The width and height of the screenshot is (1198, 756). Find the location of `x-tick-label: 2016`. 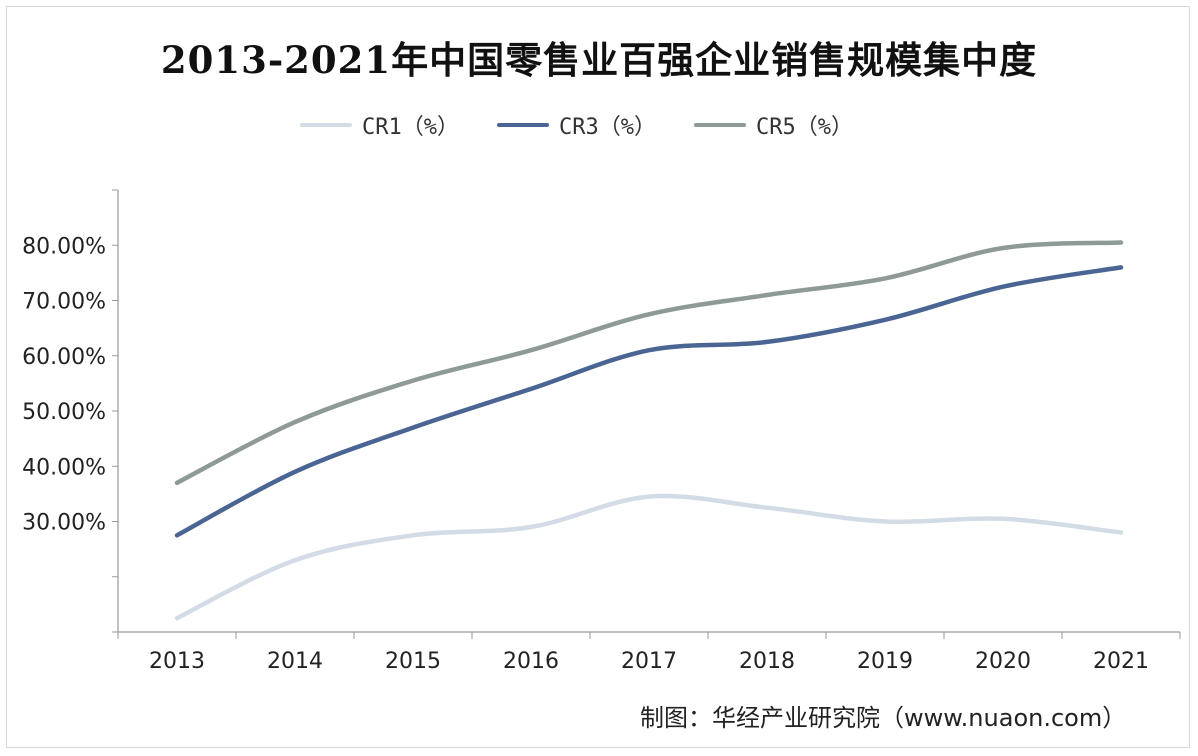

x-tick-label: 2016 is located at coordinates (531, 661).